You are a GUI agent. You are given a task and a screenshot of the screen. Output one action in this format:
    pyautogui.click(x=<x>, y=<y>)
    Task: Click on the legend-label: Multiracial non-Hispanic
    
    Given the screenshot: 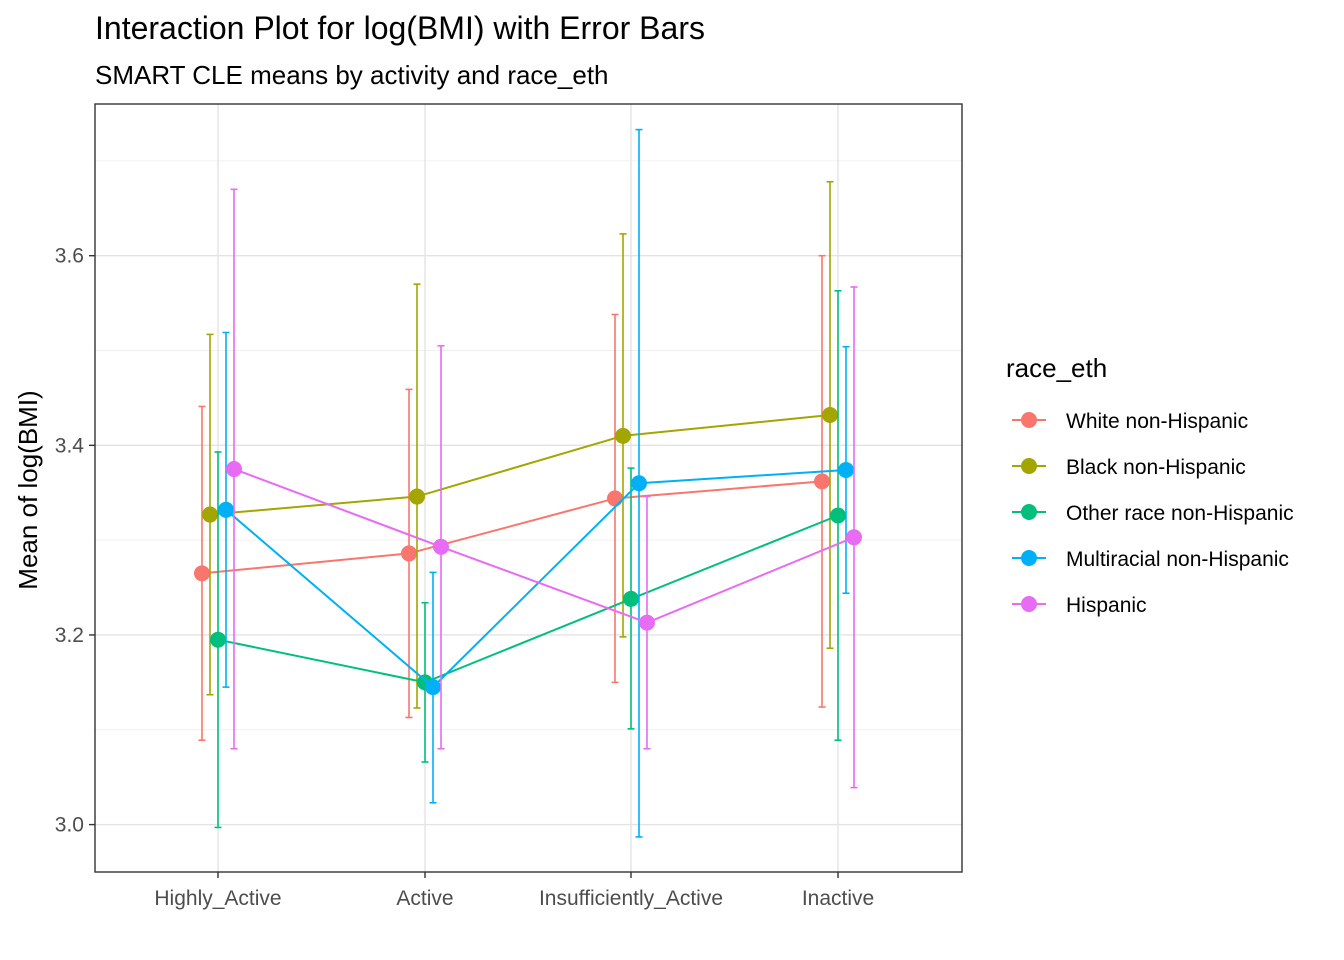 What is the action you would take?
    pyautogui.click(x=1177, y=559)
    